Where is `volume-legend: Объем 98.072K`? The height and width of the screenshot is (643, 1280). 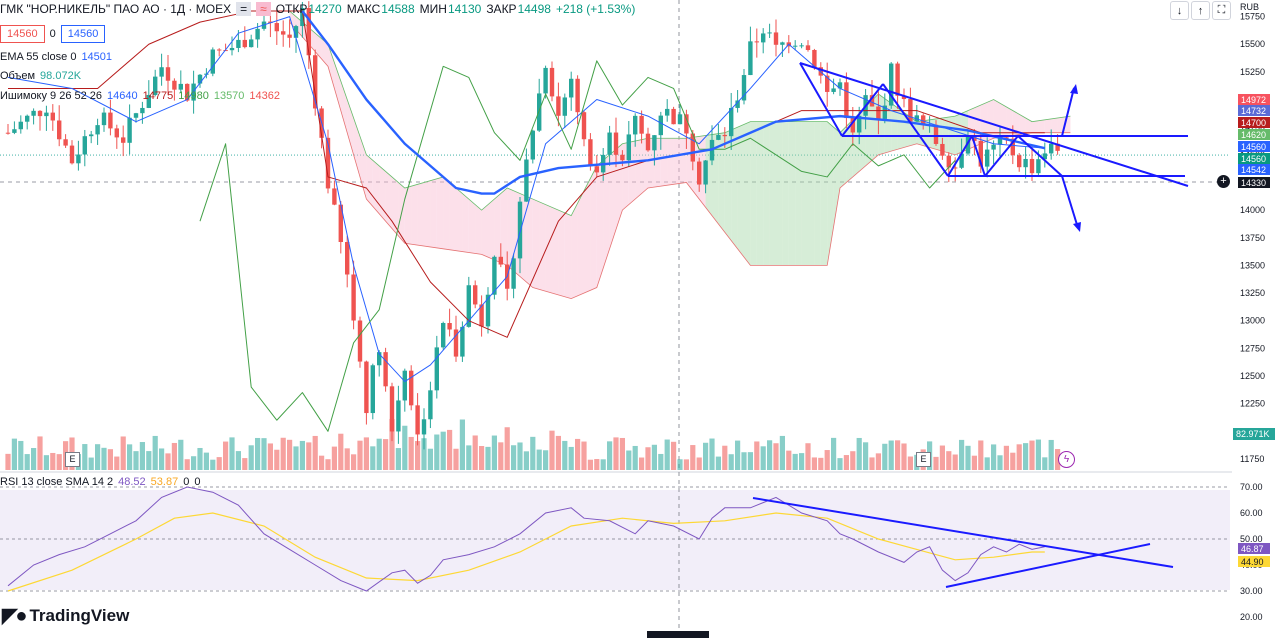 volume-legend: Объем 98.072K is located at coordinates (43, 76).